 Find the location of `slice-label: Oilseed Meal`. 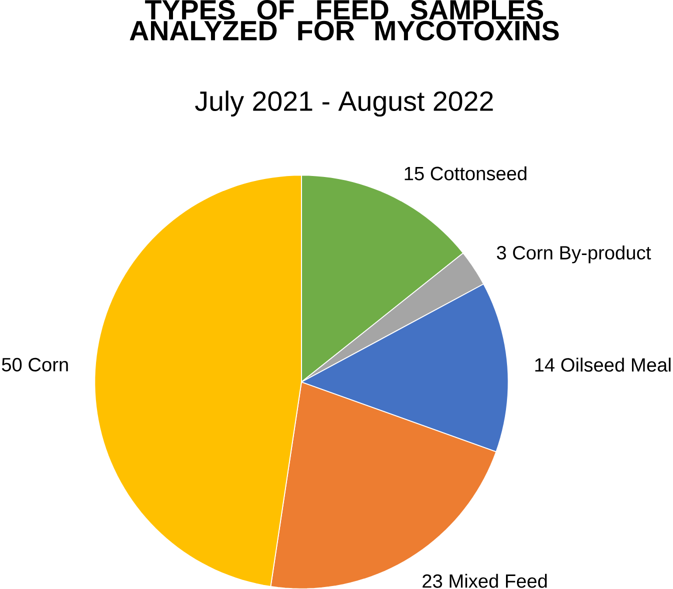

slice-label: Oilseed Meal is located at coordinates (616, 365).